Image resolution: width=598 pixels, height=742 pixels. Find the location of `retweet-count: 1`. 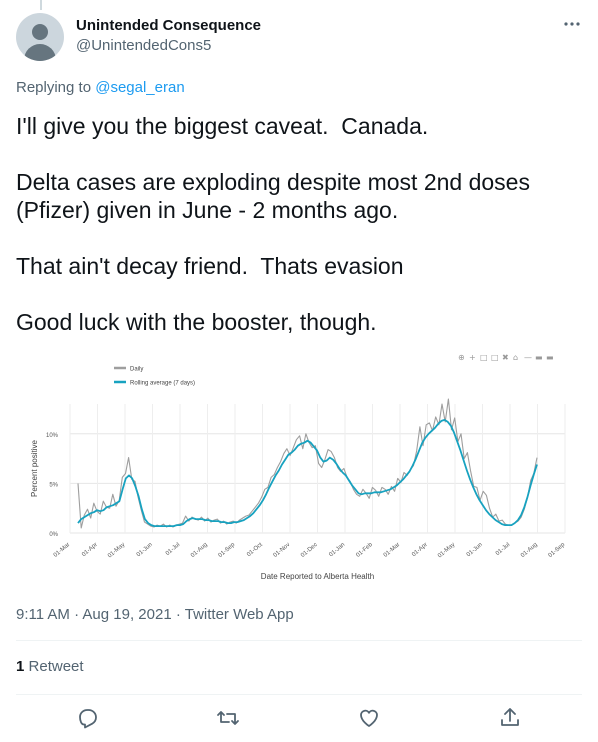

retweet-count: 1 is located at coordinates (20, 666).